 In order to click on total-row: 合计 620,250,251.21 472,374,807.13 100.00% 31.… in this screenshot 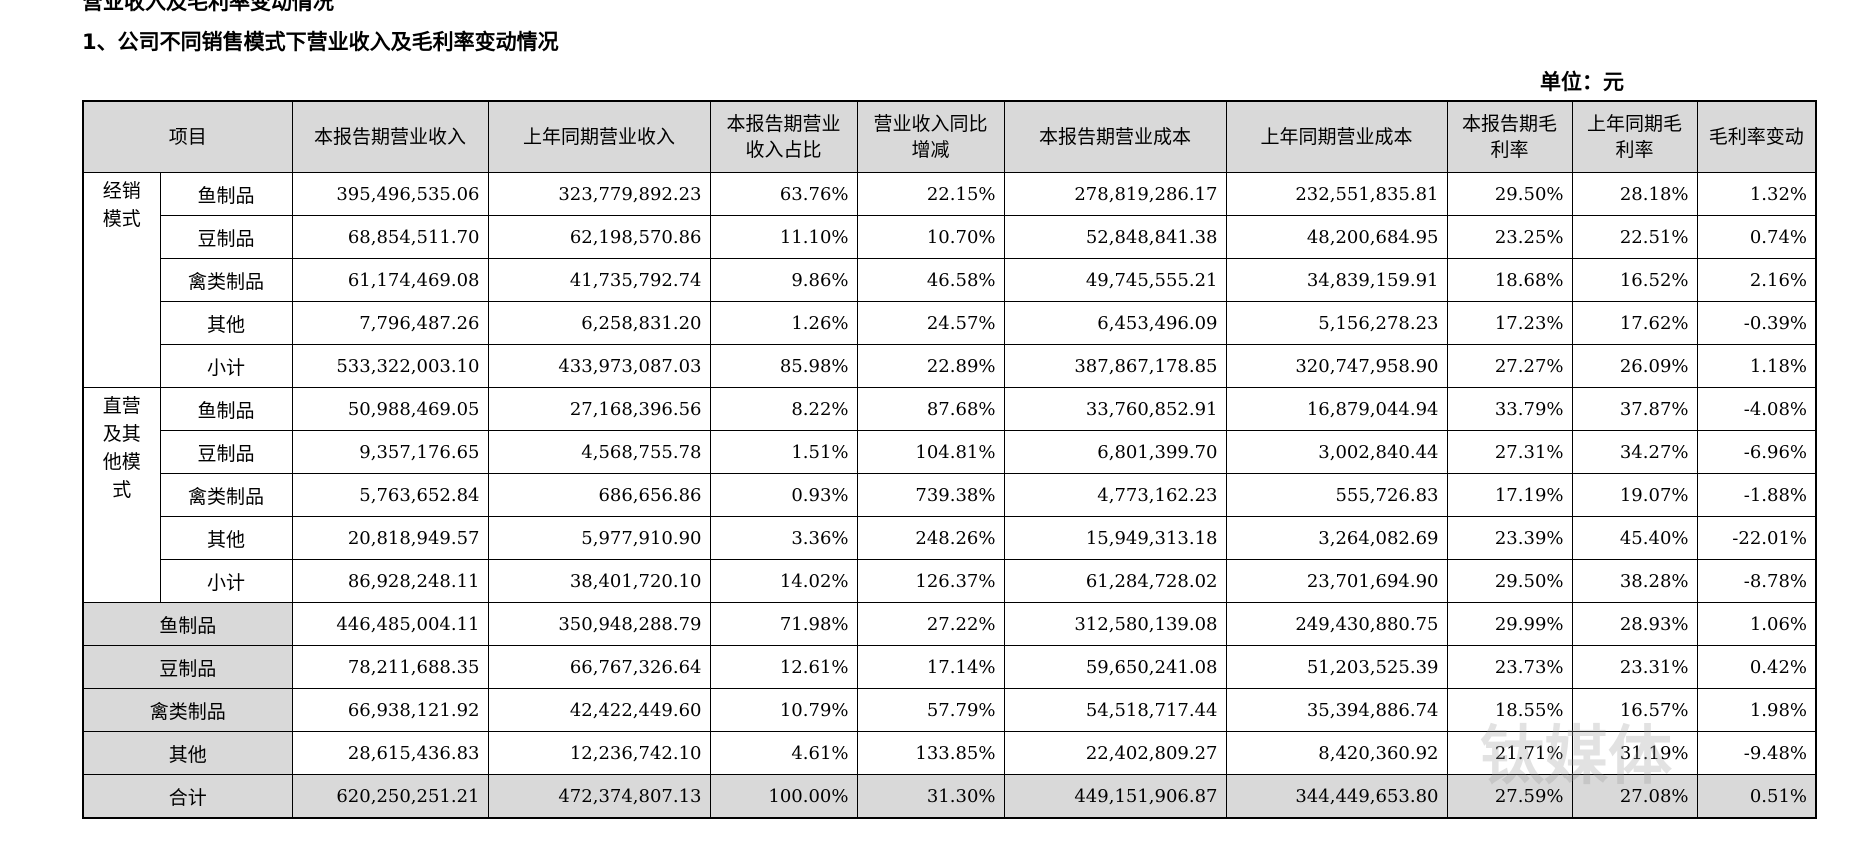, I will do `click(949, 796)`.